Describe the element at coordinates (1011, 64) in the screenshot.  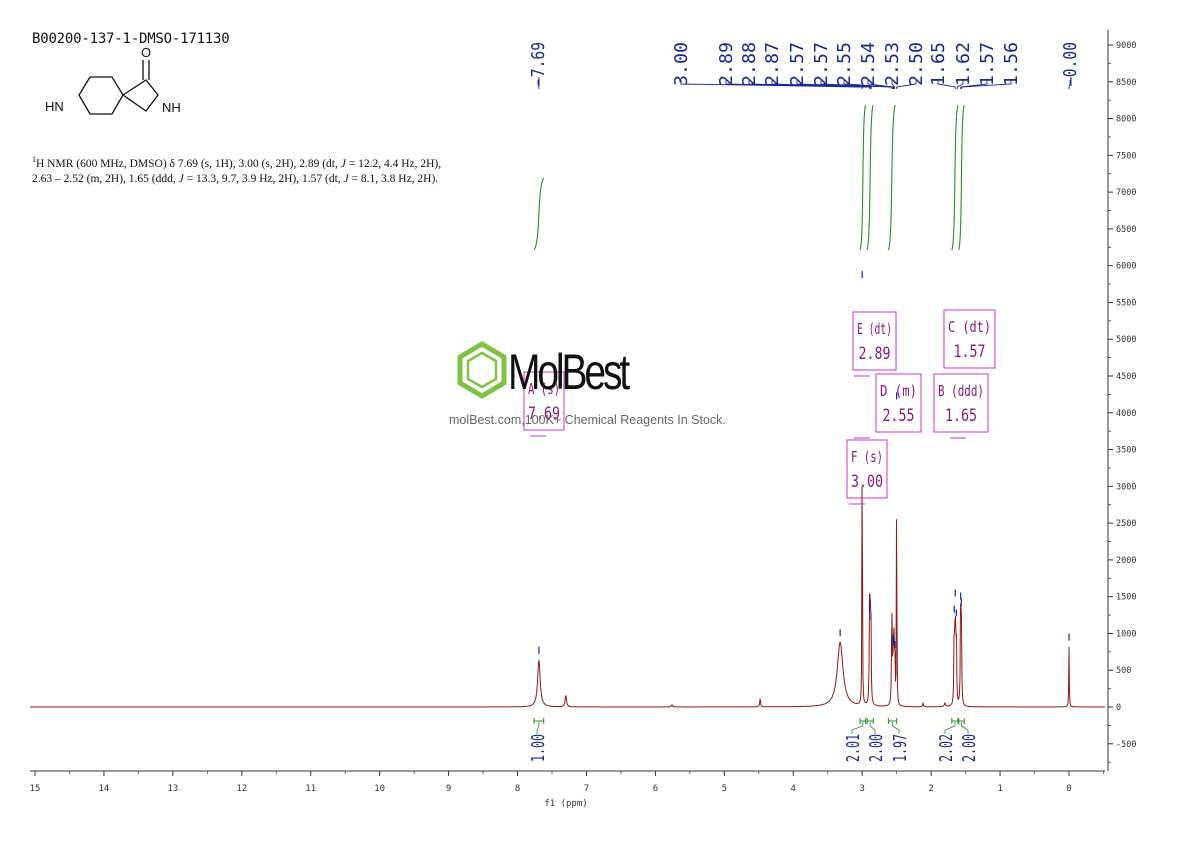
I see `peak-label: 1.56` at that location.